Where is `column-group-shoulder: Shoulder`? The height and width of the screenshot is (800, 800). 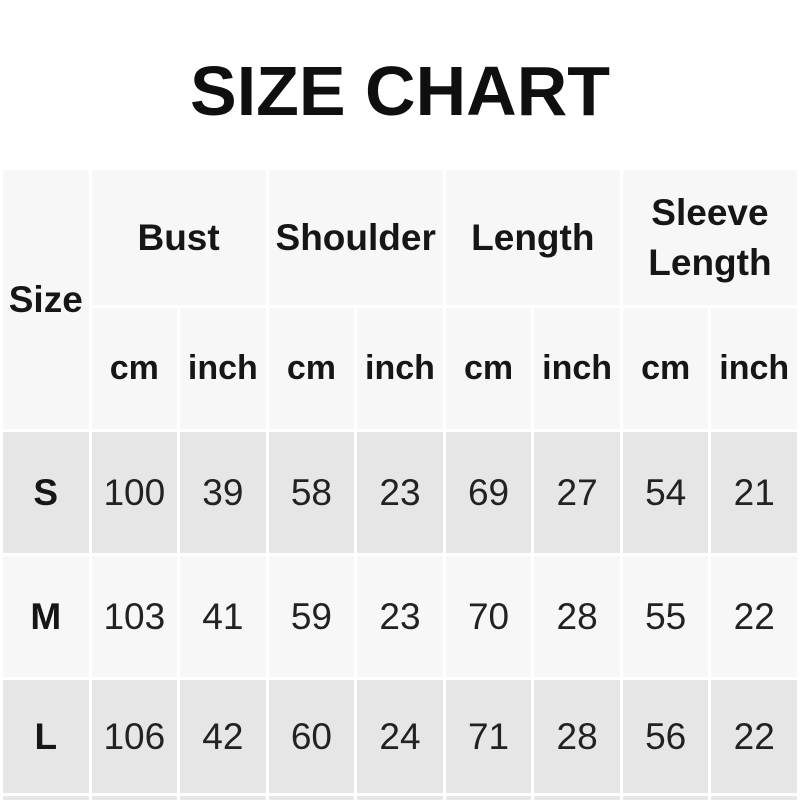 column-group-shoulder: Shoulder is located at coordinates (355, 237).